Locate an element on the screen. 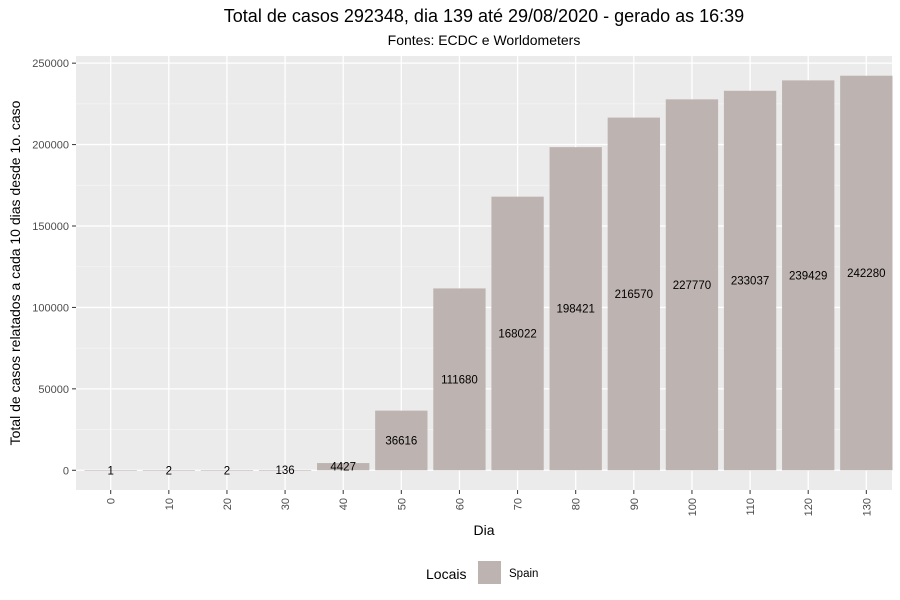 The height and width of the screenshot is (600, 900). y-tick-label: 150000 is located at coordinates (50, 227).